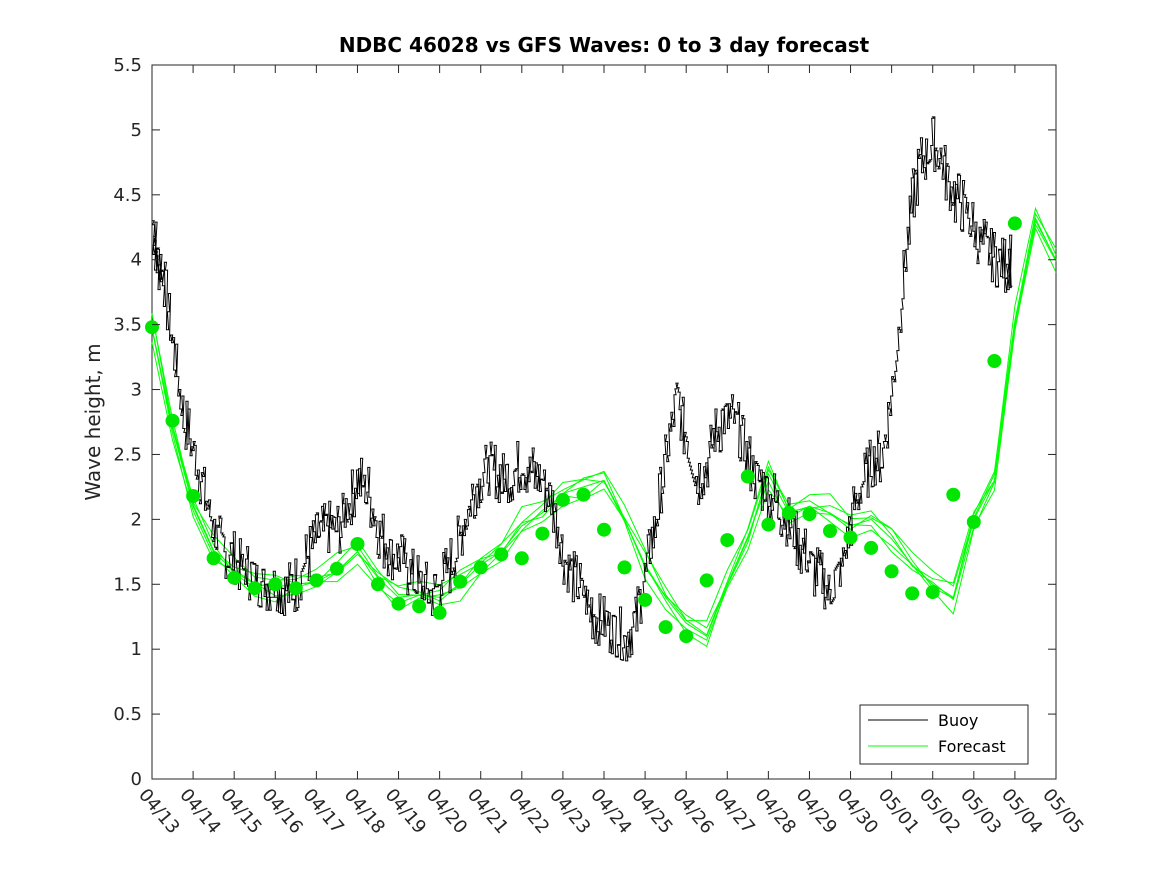 This screenshot has height=875, width=1167. I want to click on y-axis-label: Wave height, m, so click(93, 421).